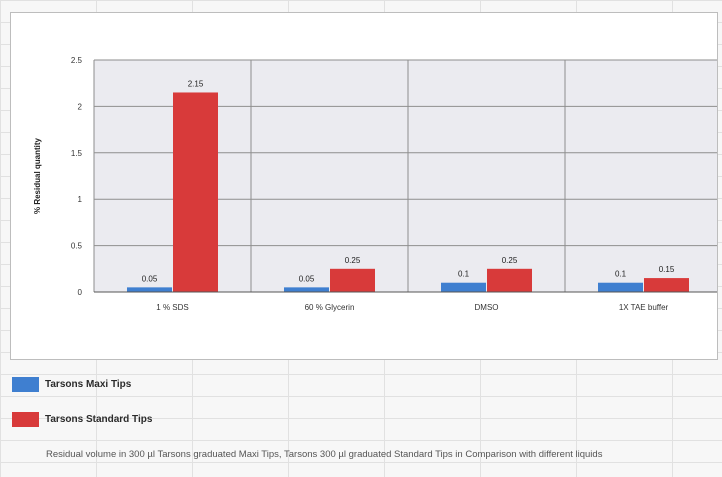 This screenshot has height=477, width=722. Describe the element at coordinates (330, 307) in the screenshot. I see `x-tick-label: 60 % Glycerin` at that location.